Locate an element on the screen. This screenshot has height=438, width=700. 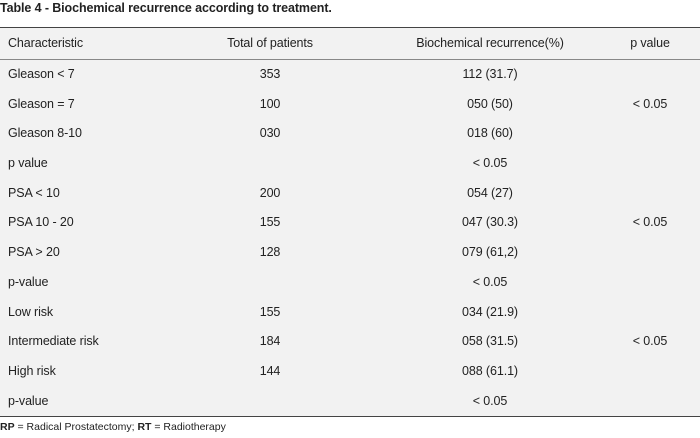
footnote-rp-abbr: RP is located at coordinates (7, 427).